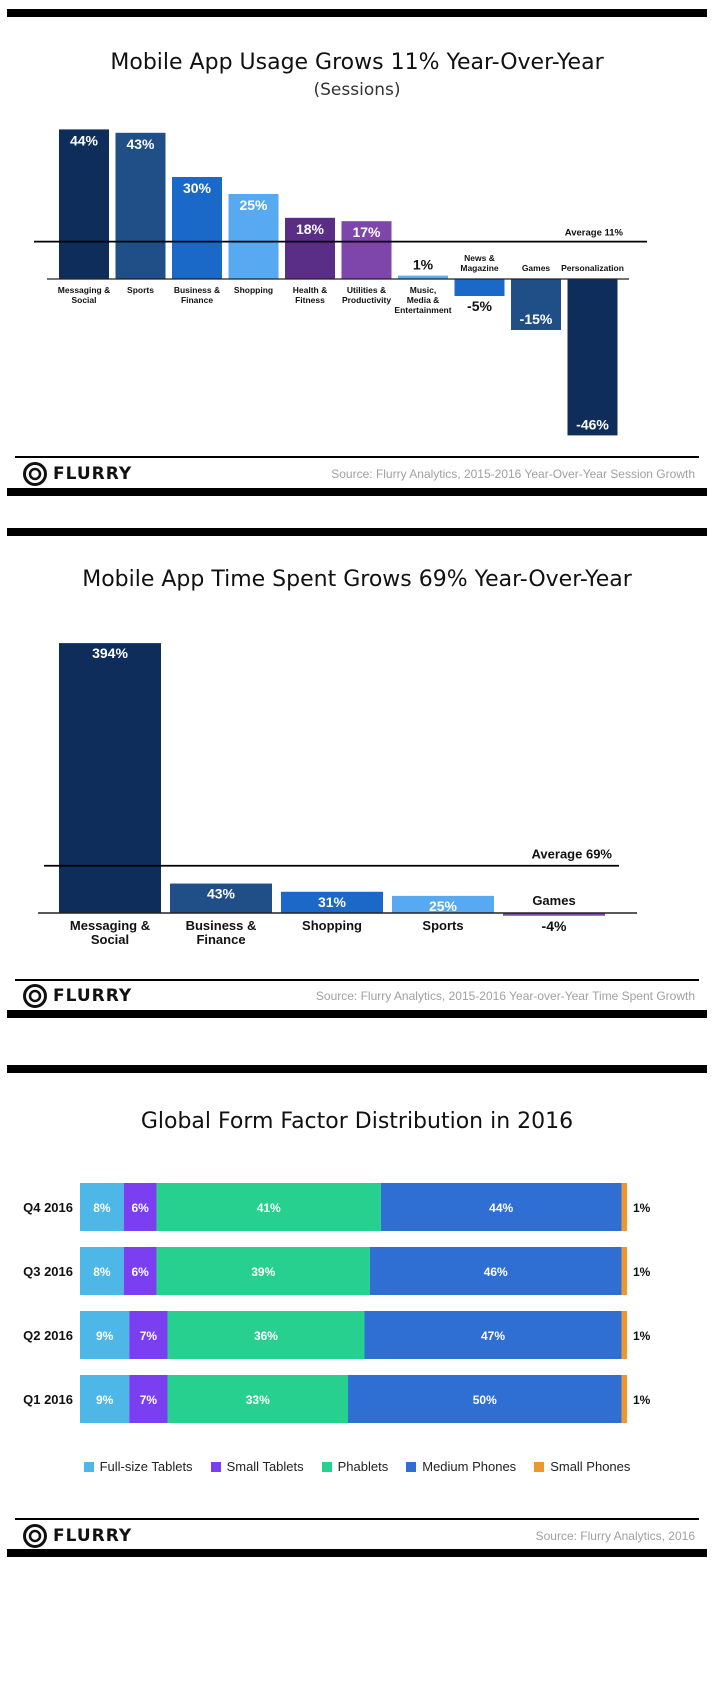 The height and width of the screenshot is (1689, 722). Describe the element at coordinates (366, 290) in the screenshot. I see `category-label: Utilities &` at that location.